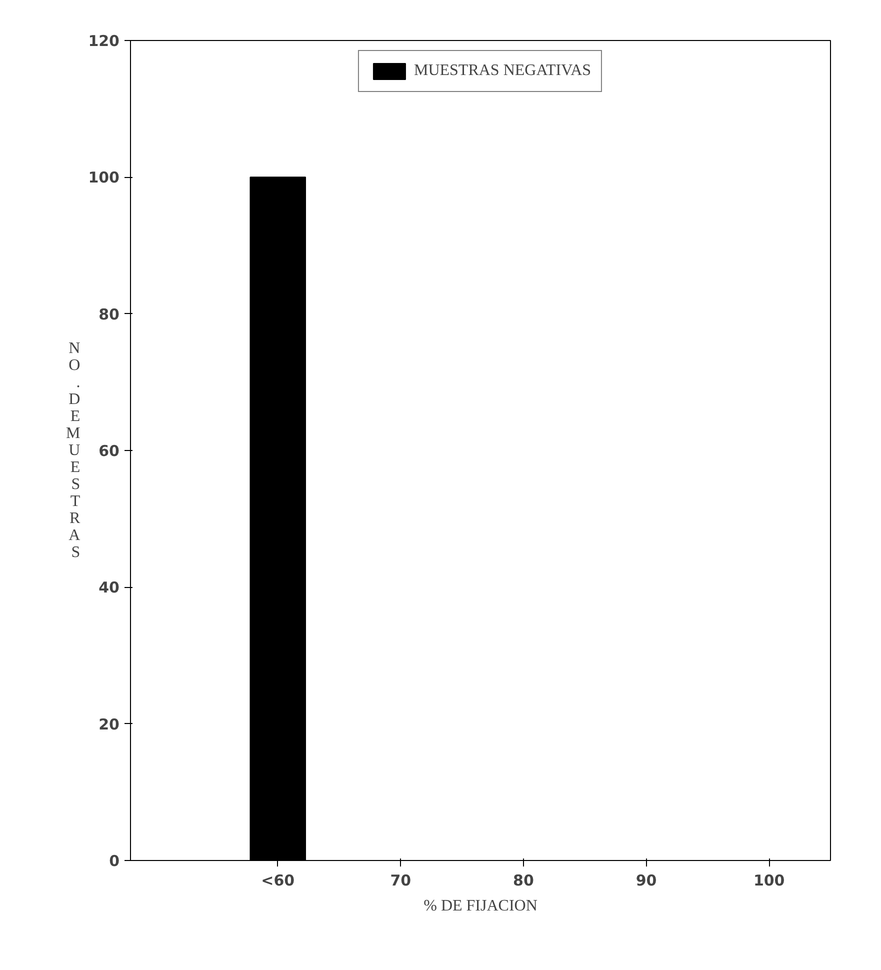  Describe the element at coordinates (109, 314) in the screenshot. I see `y-tick-label: 80` at that location.